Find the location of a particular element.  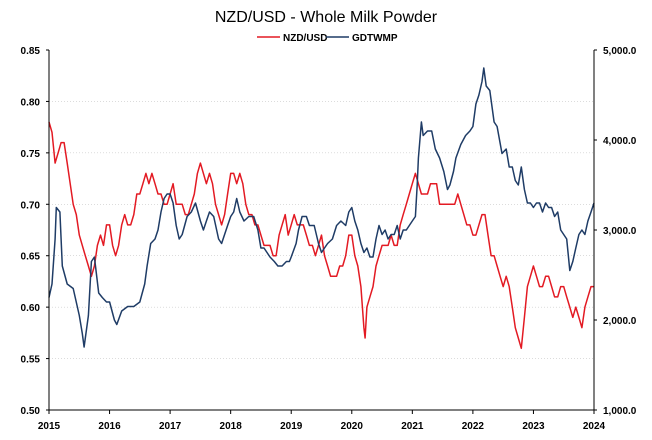

left-tick-label: 0.80 is located at coordinates (31, 102).